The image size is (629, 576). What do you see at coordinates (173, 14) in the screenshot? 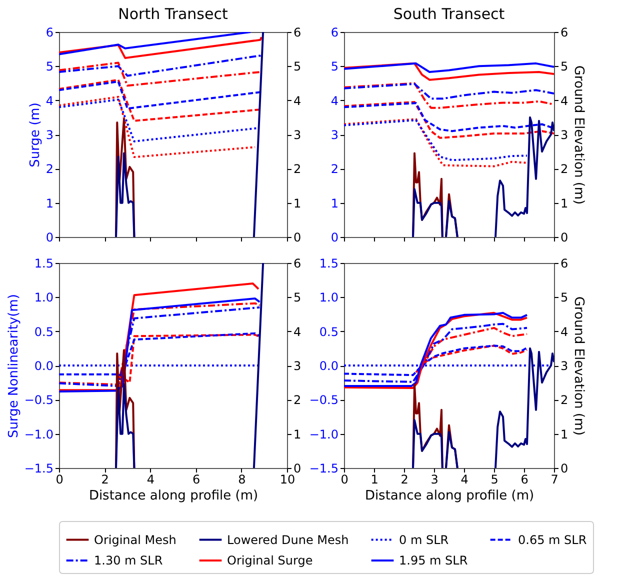
I see `chart-title: North Transect` at bounding box center [173, 14].